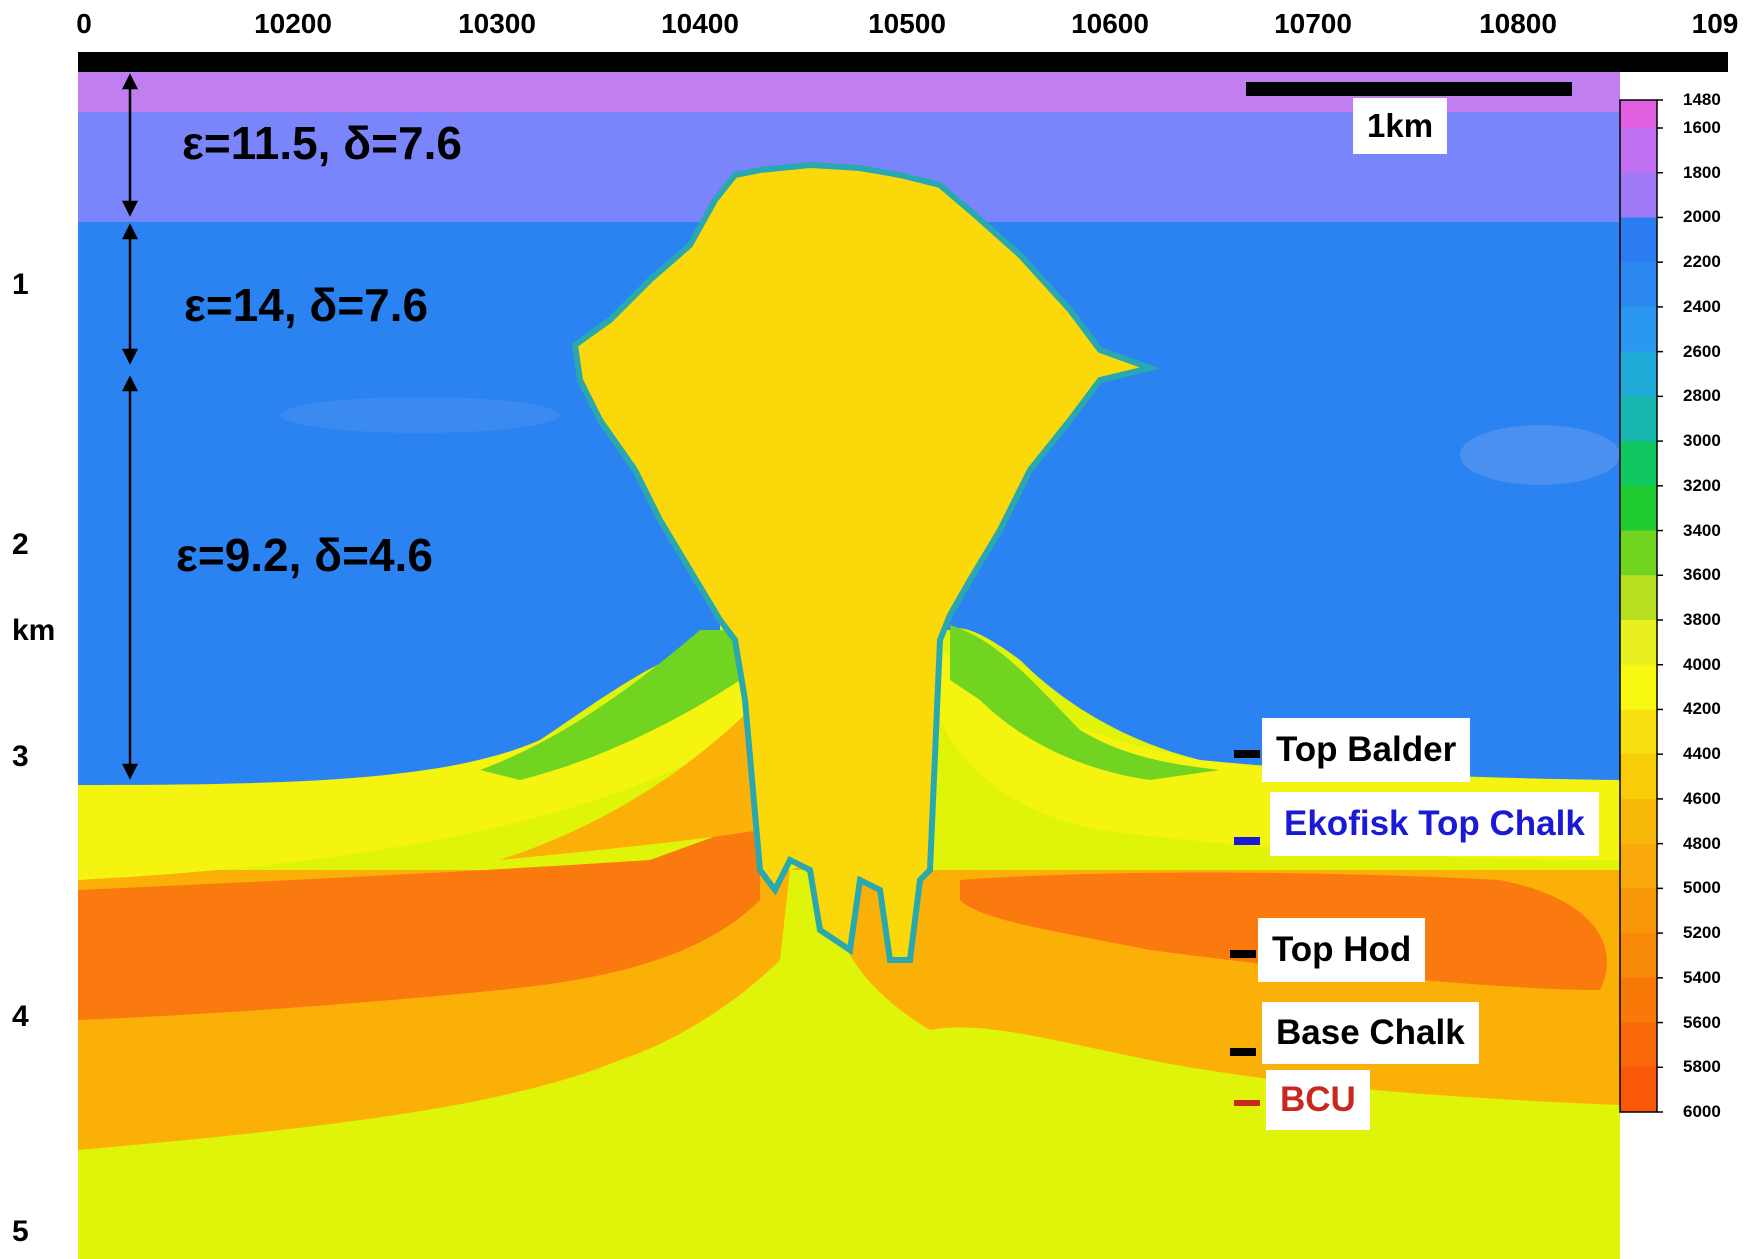  I want to click on top-tick: 109, so click(1715, 23).